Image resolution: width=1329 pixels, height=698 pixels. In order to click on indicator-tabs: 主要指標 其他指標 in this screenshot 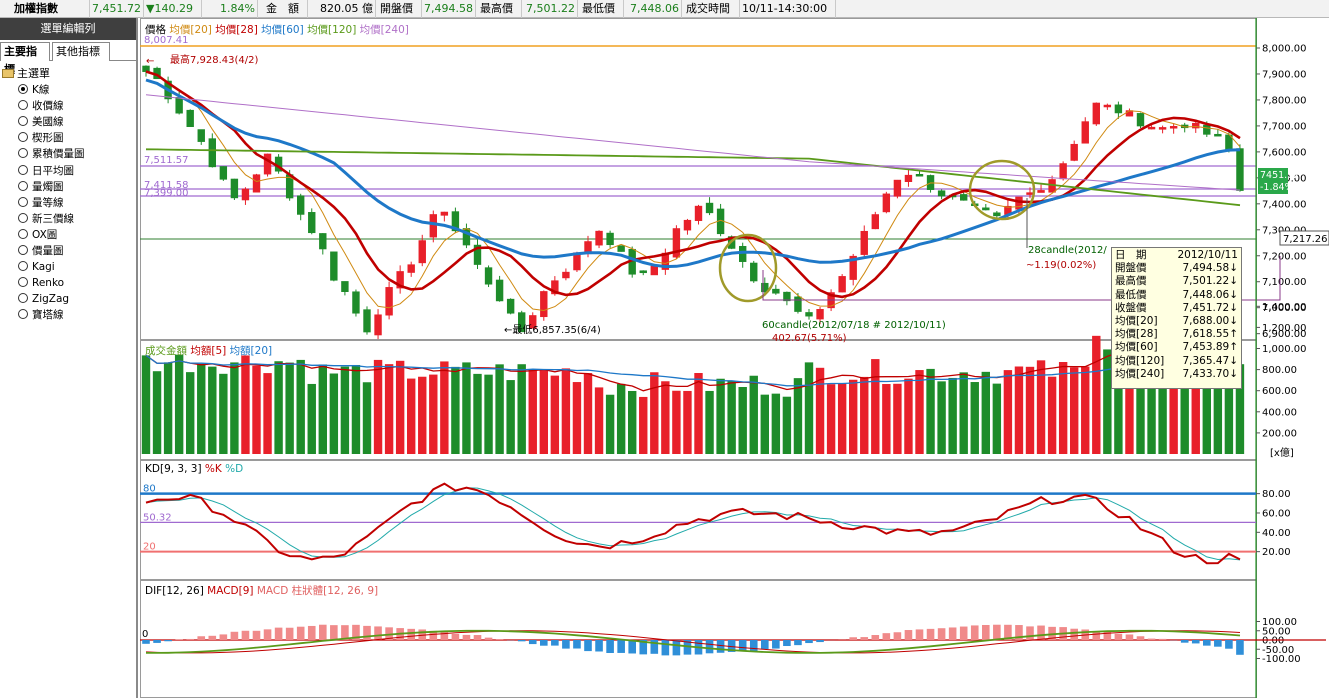, I will do `click(68, 58)`.